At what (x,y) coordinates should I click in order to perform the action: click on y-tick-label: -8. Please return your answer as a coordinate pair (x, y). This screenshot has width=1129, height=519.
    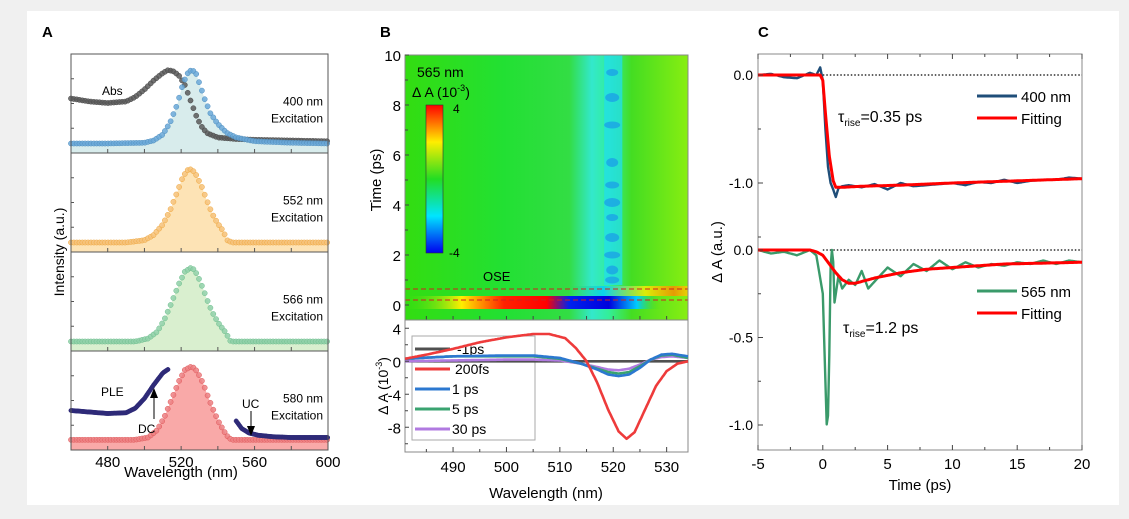
    Looking at the image, I should click on (394, 428).